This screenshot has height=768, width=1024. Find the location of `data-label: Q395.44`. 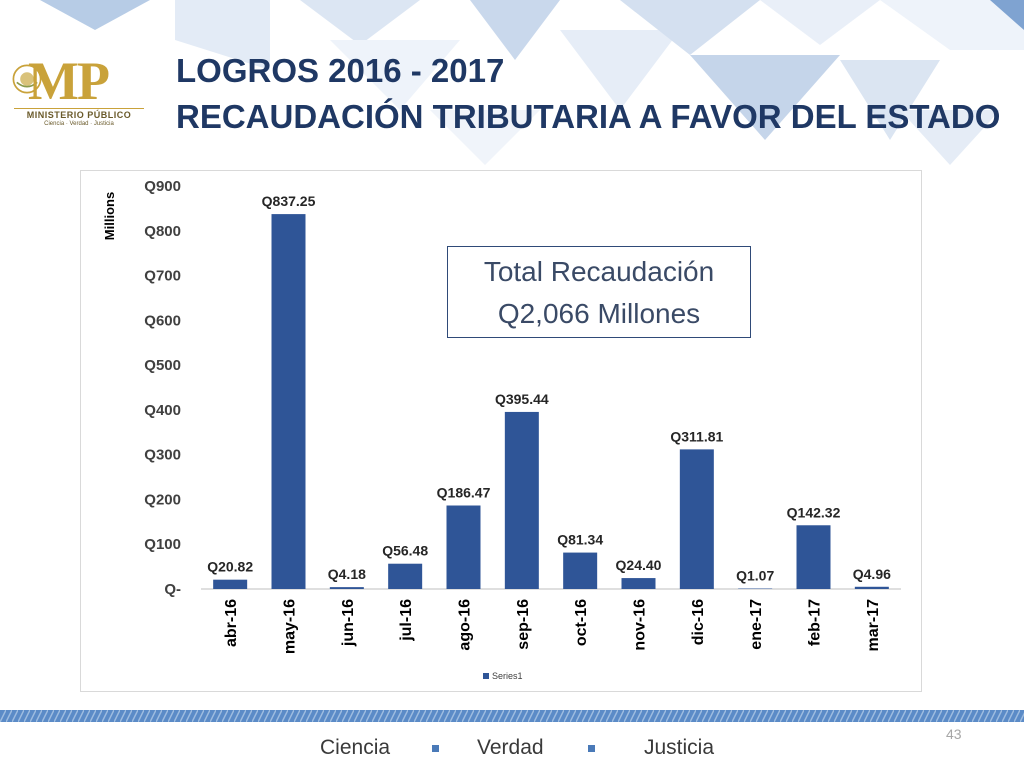

data-label: Q395.44 is located at coordinates (522, 399).